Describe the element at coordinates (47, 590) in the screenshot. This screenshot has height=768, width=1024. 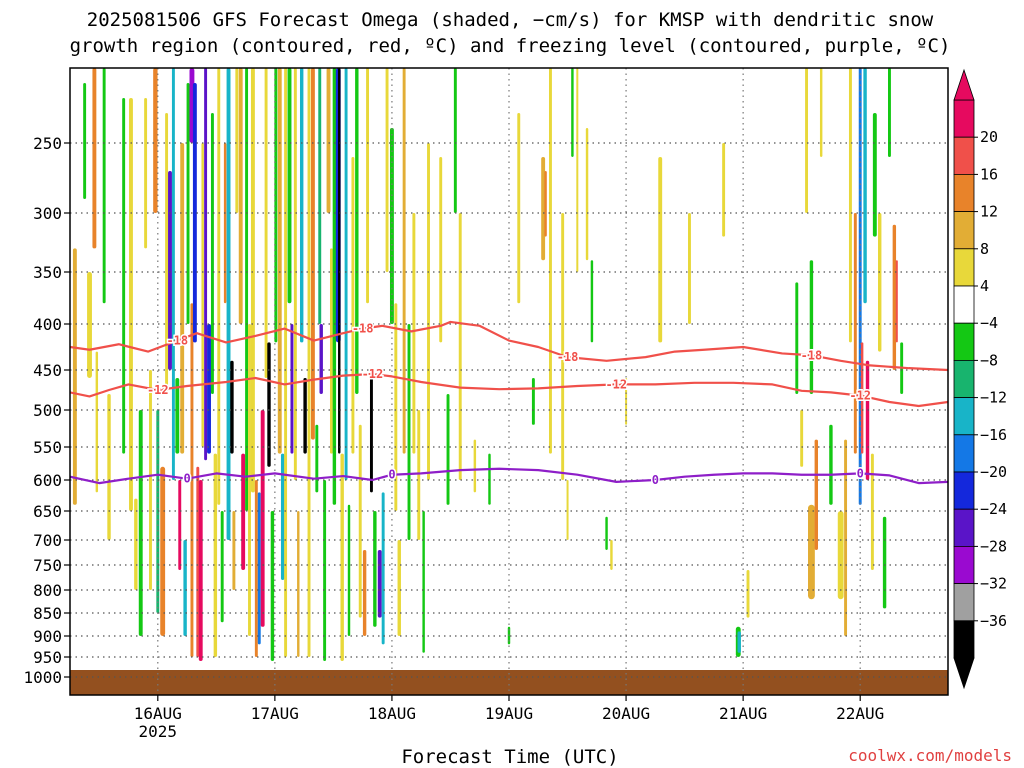
I see `y-tick-label: 800` at that location.